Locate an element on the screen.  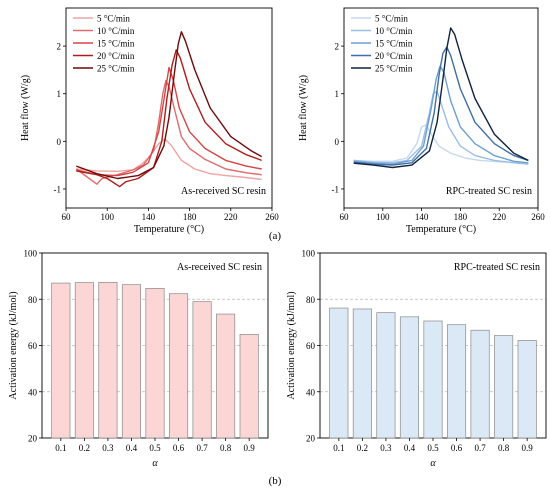
x-tick-label: 0.1 is located at coordinates (338, 448).